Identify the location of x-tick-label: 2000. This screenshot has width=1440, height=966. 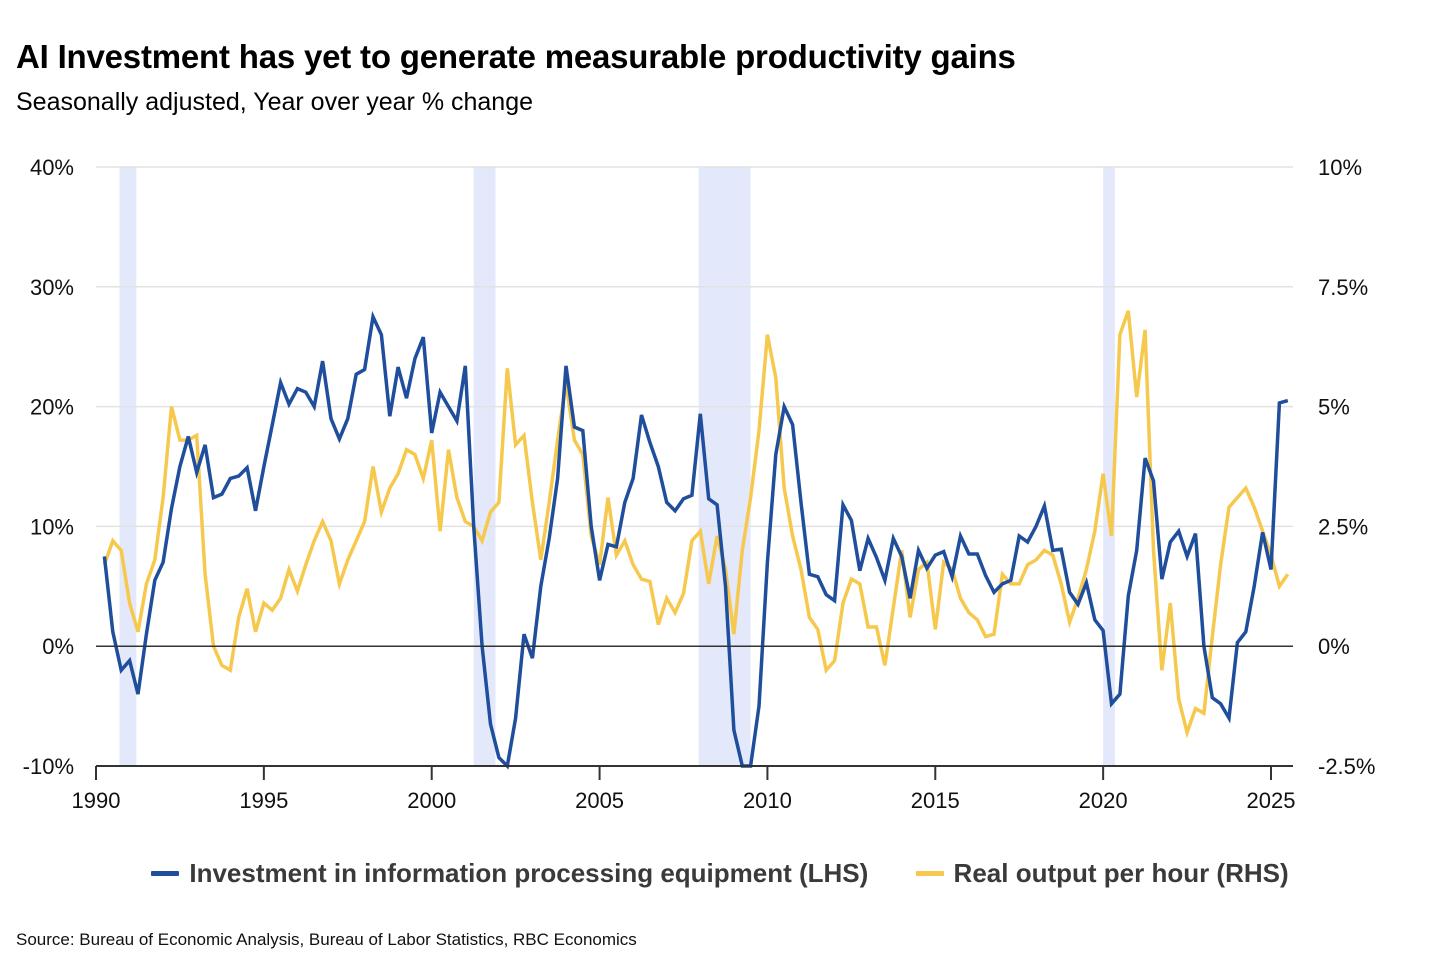
(431, 800).